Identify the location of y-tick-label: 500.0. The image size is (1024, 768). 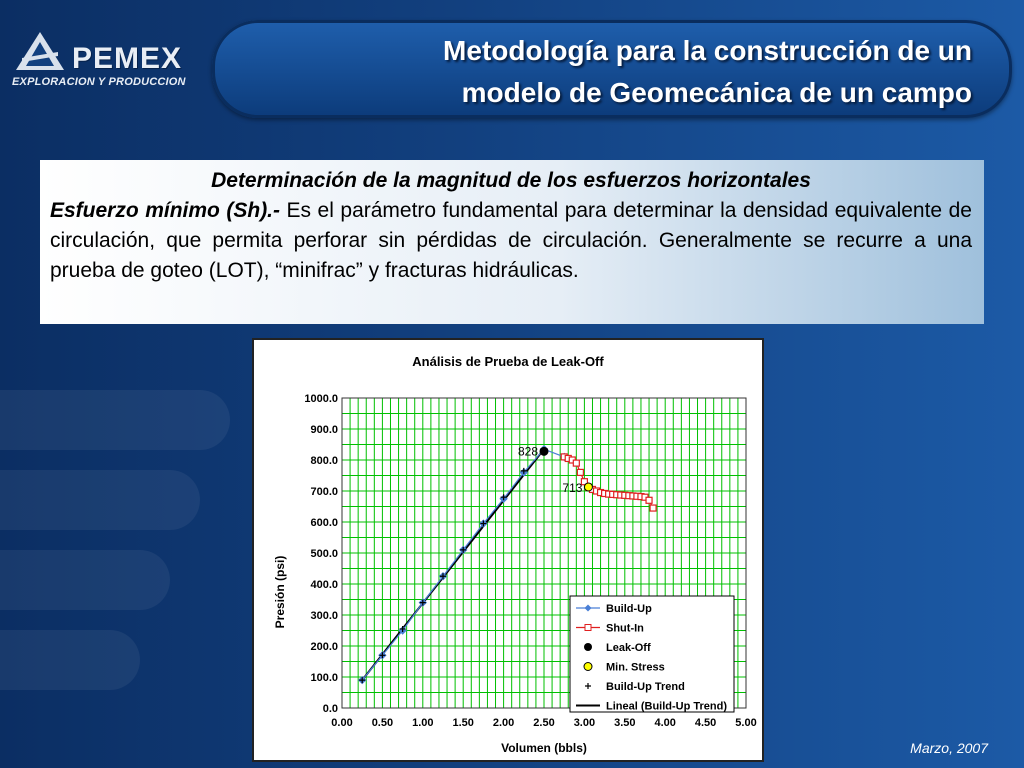
(324, 554).